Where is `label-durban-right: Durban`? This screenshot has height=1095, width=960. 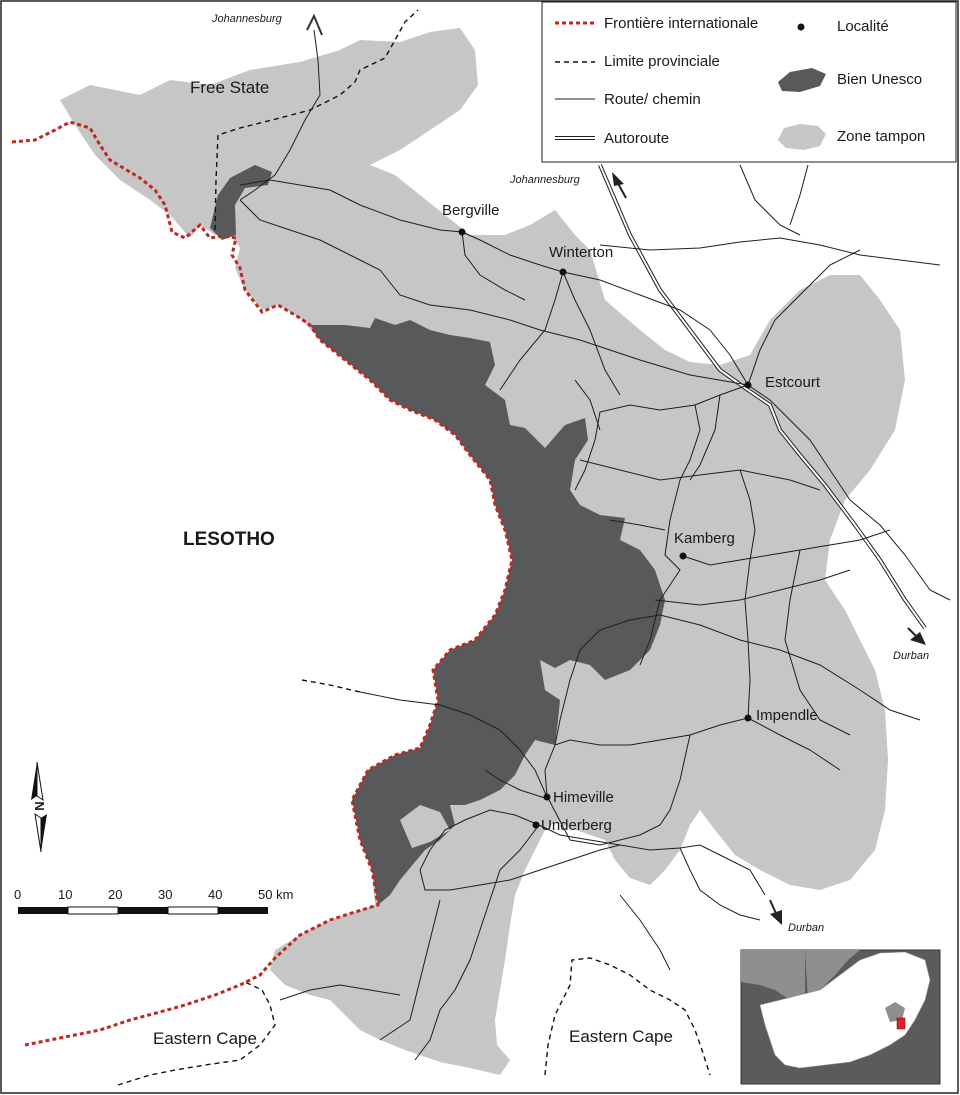
label-durban-right: Durban is located at coordinates (911, 656).